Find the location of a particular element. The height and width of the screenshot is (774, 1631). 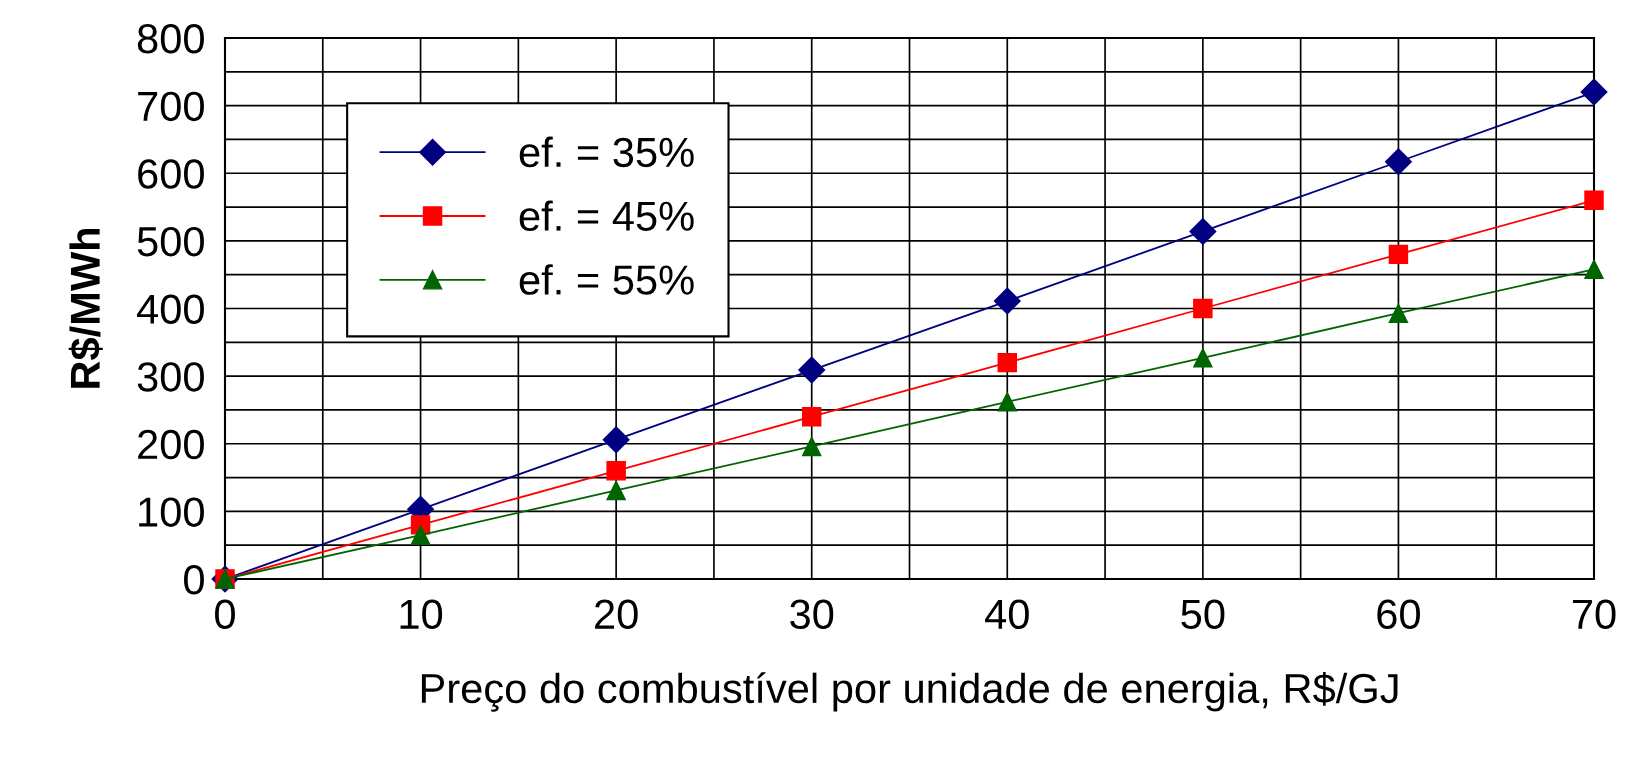

x-tick-label: 20 is located at coordinates (616, 614).